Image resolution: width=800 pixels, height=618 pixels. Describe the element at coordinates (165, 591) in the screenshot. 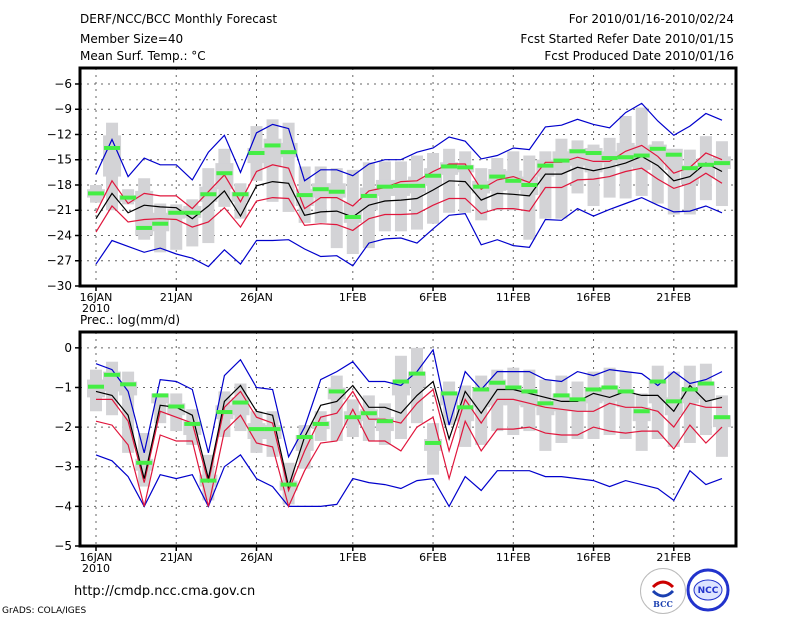

I see `footer-url: http://cmdp.ncc.cma.gov.cn` at that location.